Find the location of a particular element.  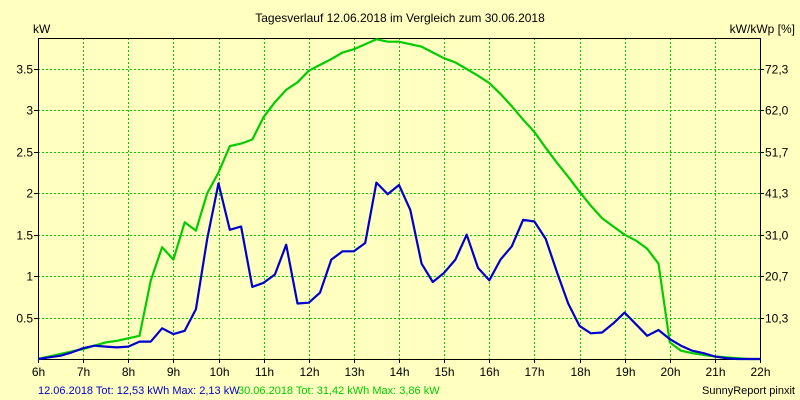

y-tick-label-right: 41,3 is located at coordinates (777, 194).